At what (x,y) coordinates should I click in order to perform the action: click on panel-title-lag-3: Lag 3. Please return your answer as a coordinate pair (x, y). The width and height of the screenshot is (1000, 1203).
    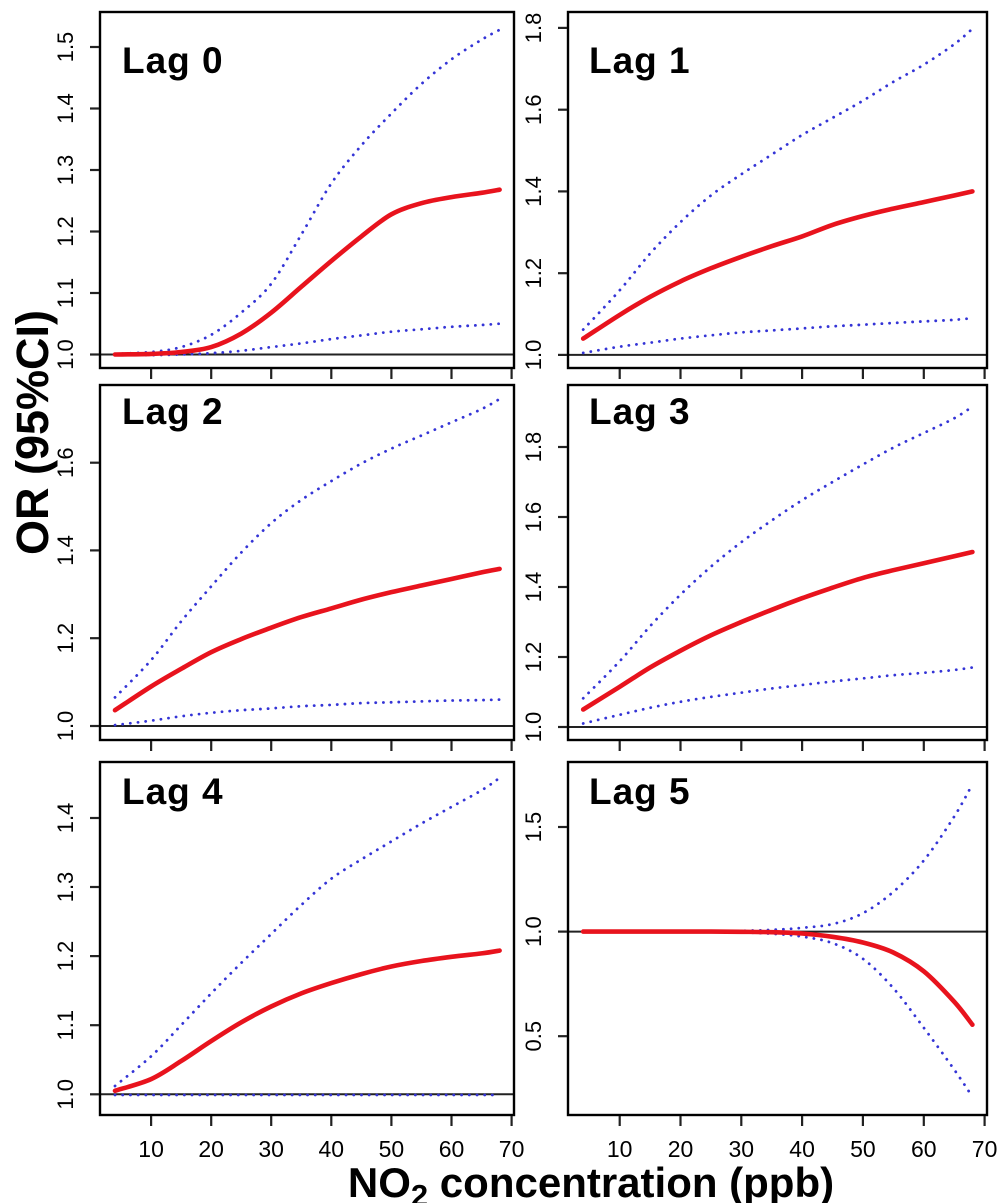
    Looking at the image, I should click on (640, 411).